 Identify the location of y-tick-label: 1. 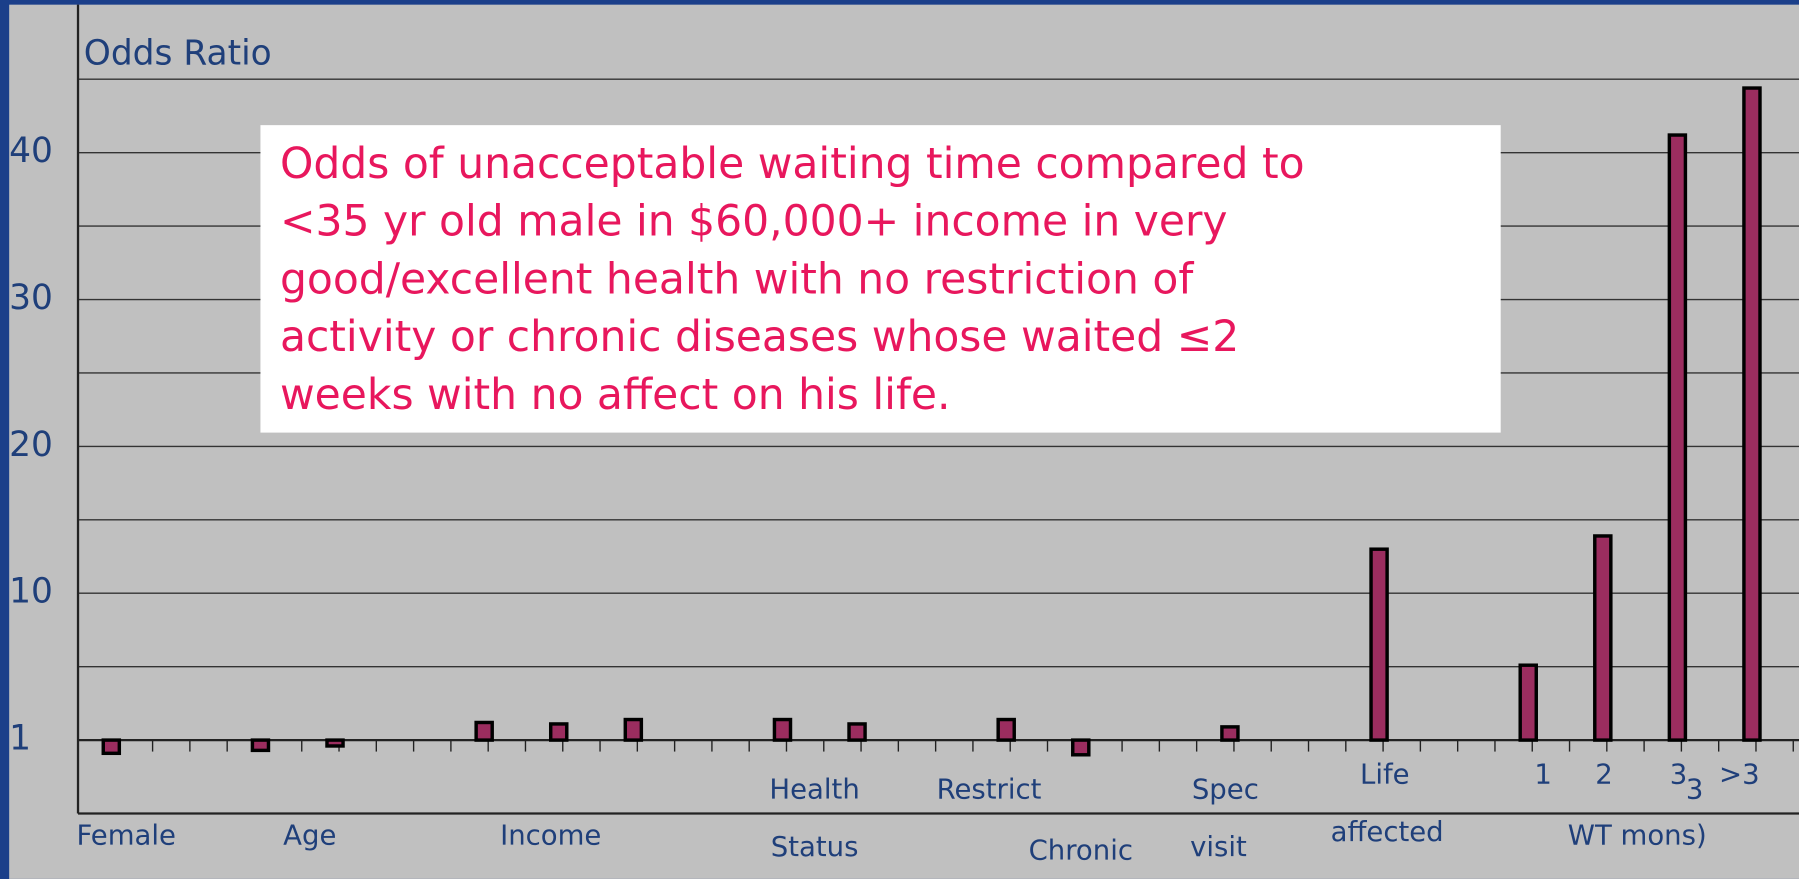
(20, 739).